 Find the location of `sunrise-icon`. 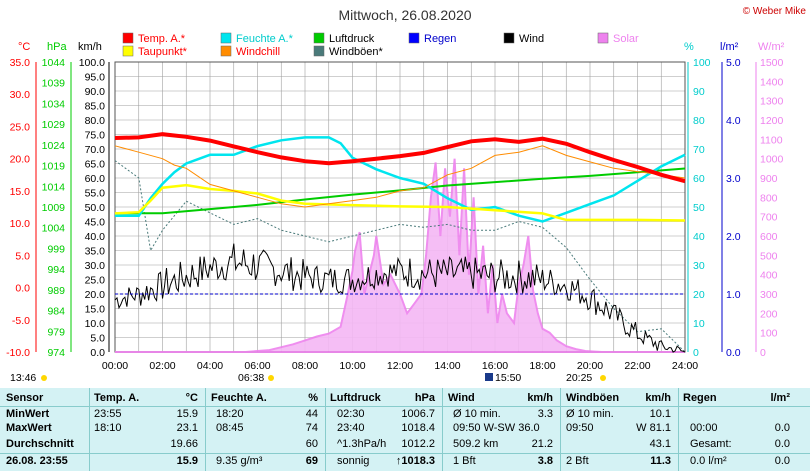

sunrise-icon is located at coordinates (271, 378).